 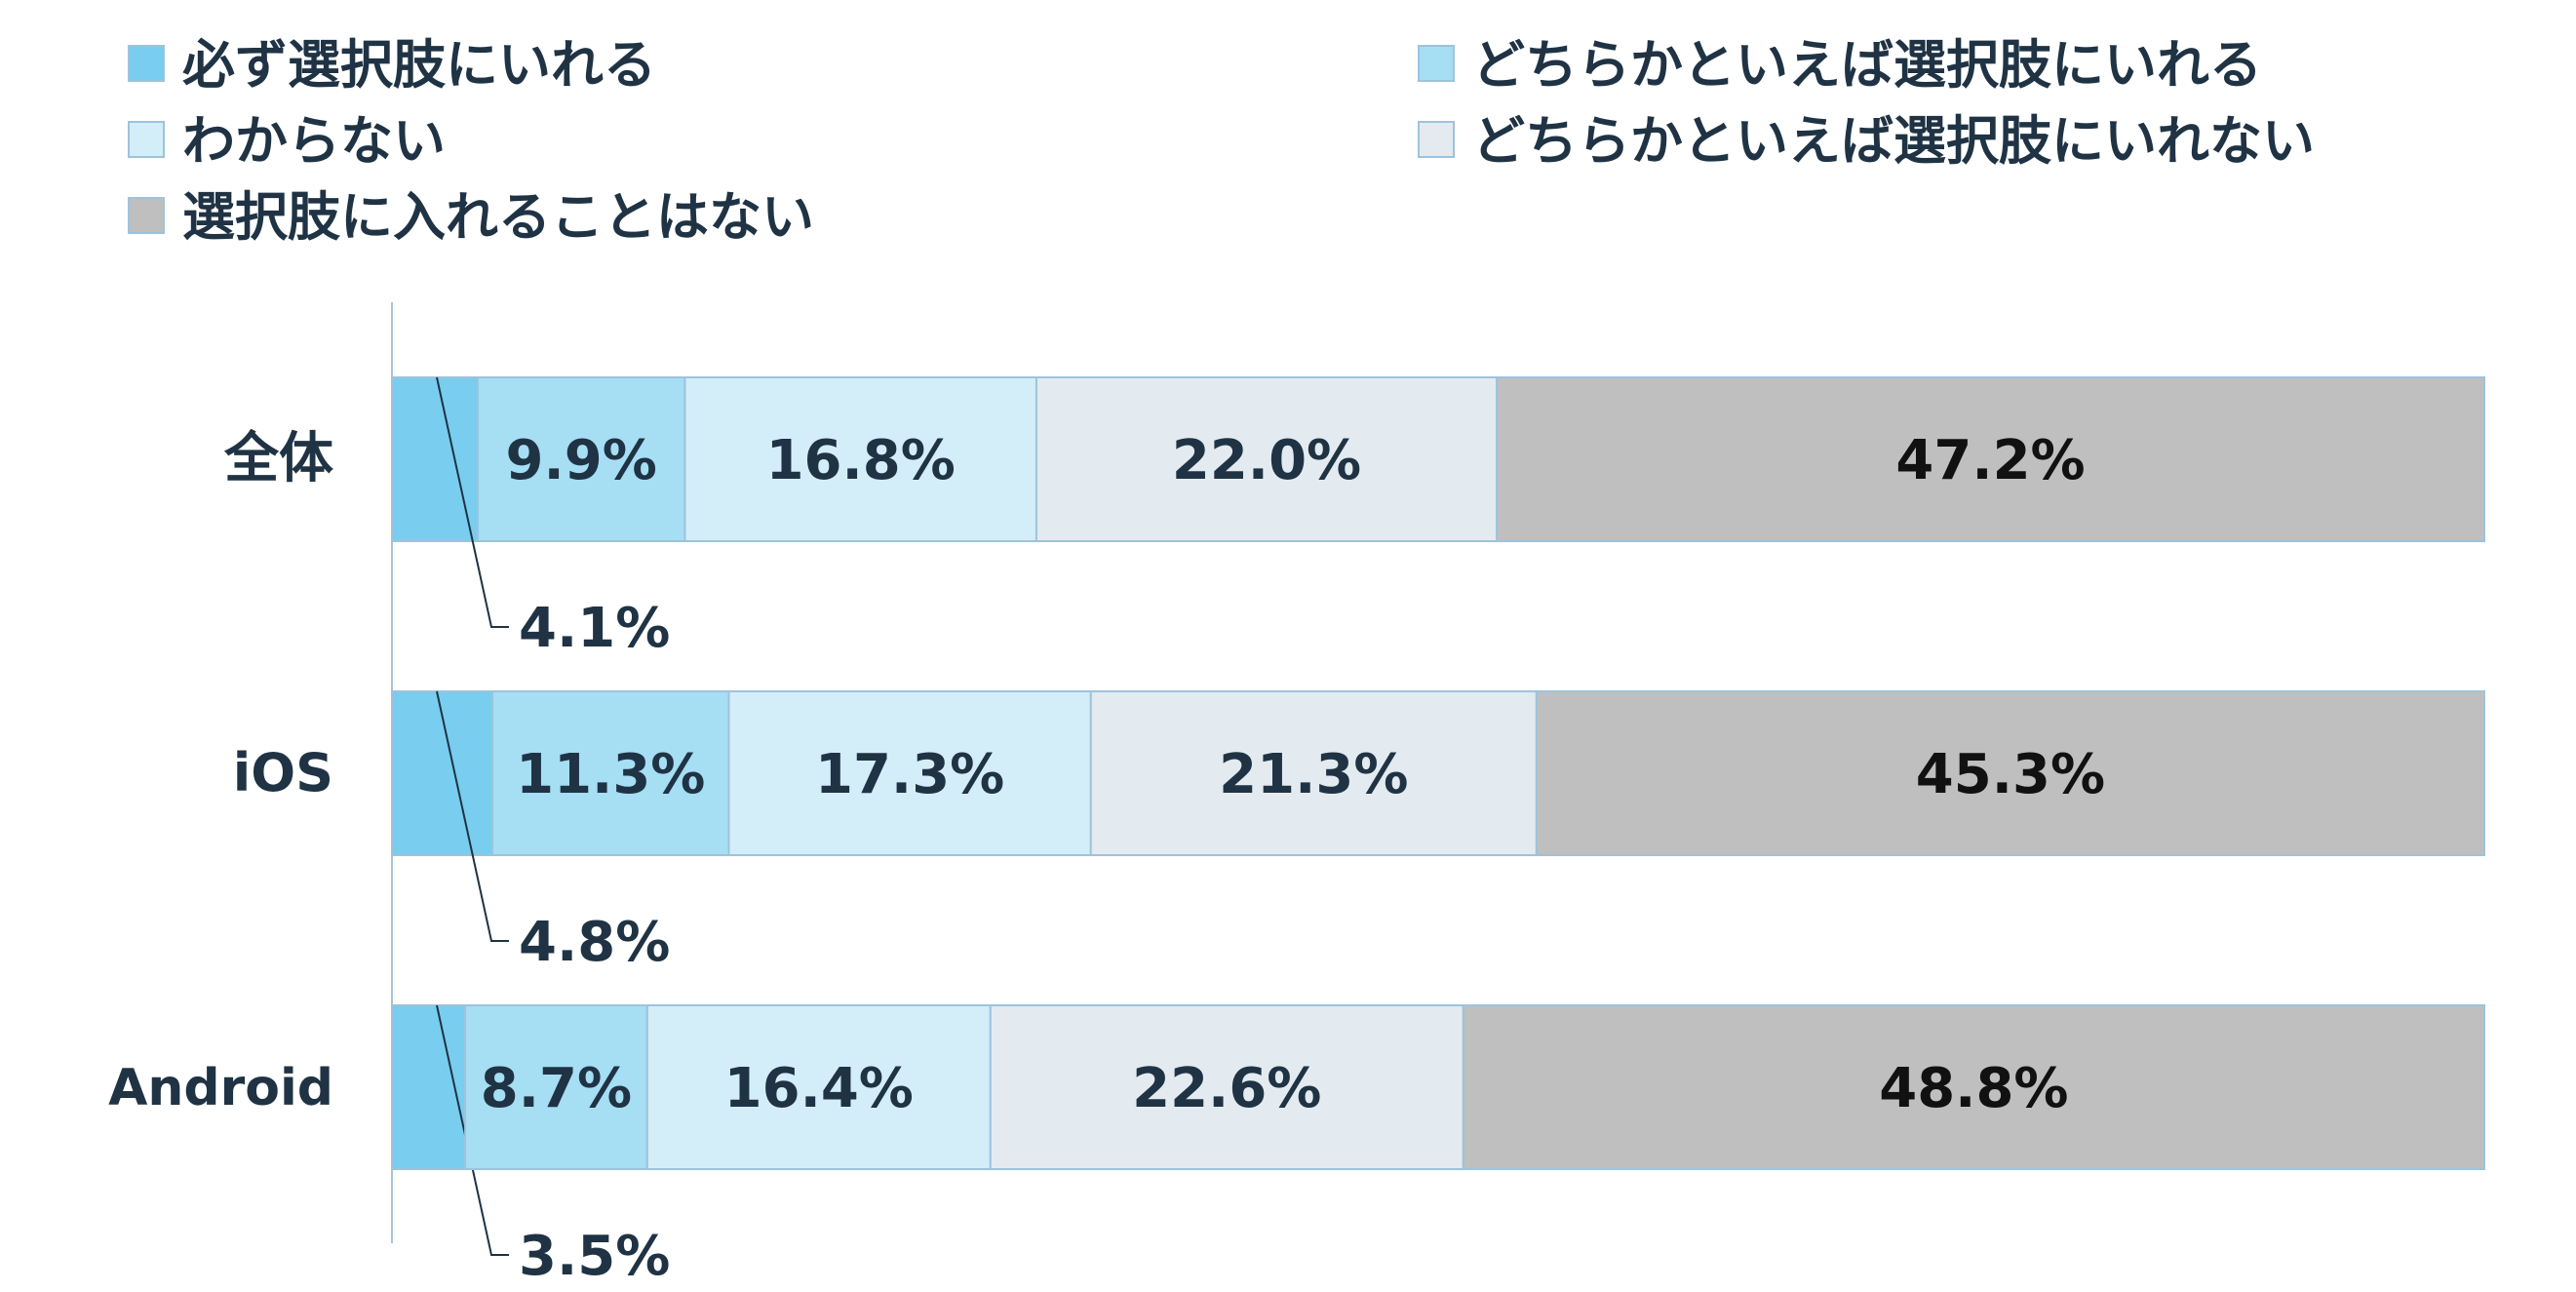 I want to click on value-label-r2-s3: 17.3%, so click(x=909, y=774).